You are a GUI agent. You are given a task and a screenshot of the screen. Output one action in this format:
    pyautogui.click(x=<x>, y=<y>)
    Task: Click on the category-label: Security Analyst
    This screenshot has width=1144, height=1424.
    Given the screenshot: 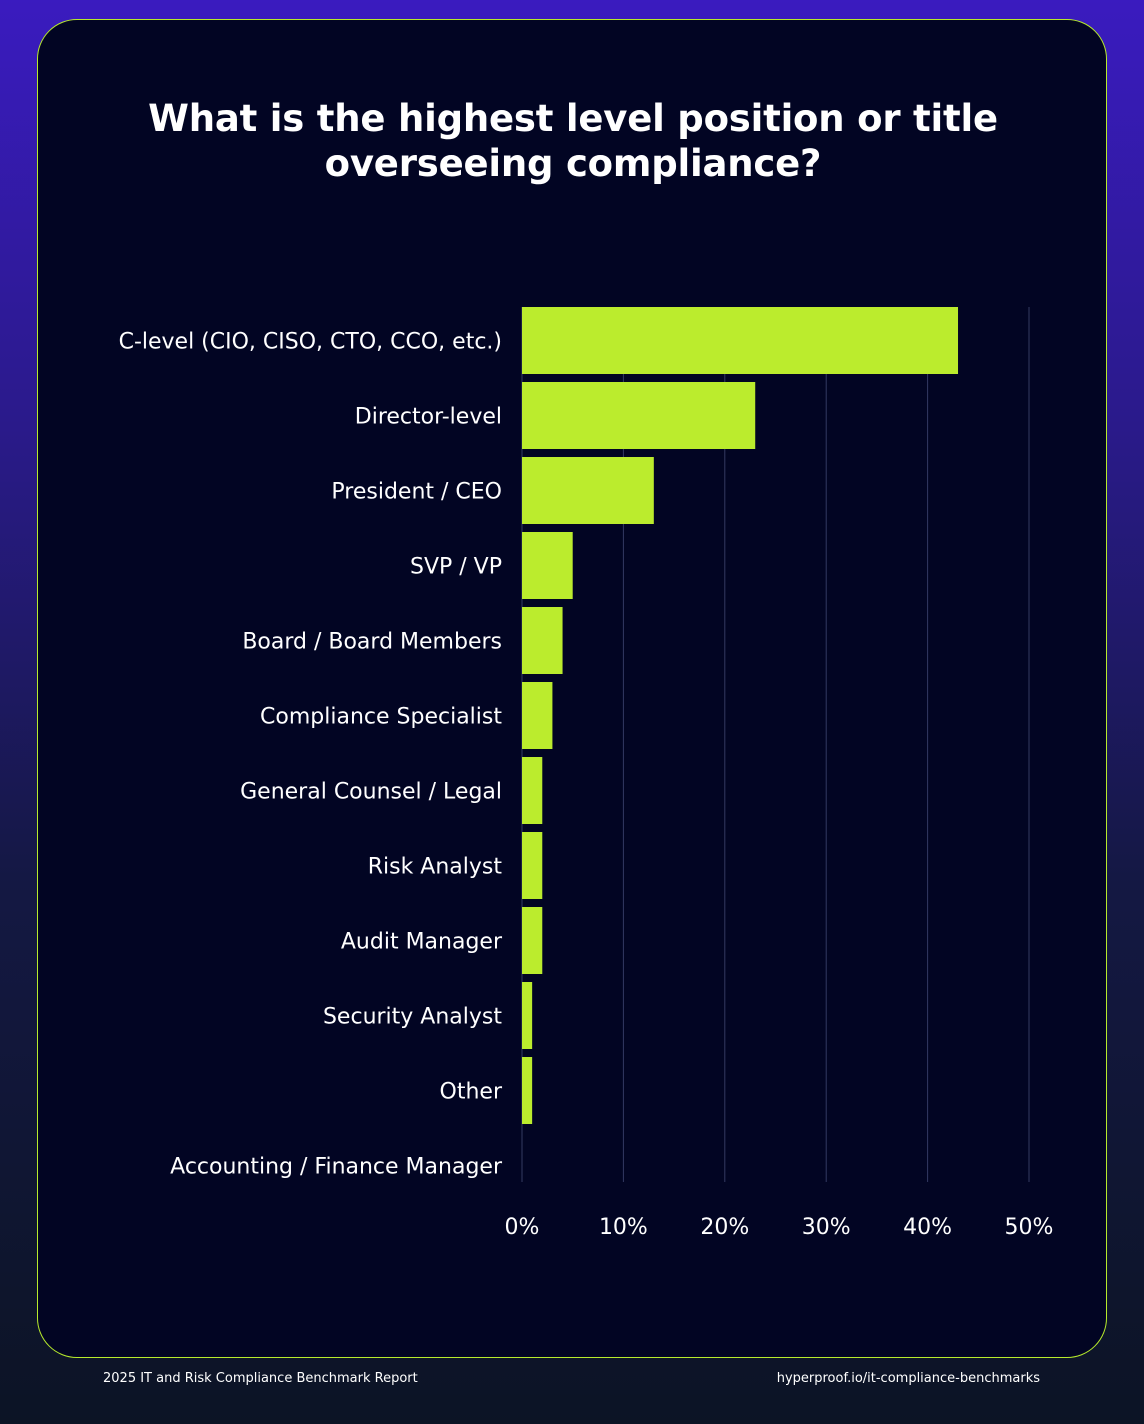 What is the action you would take?
    pyautogui.click(x=412, y=1017)
    